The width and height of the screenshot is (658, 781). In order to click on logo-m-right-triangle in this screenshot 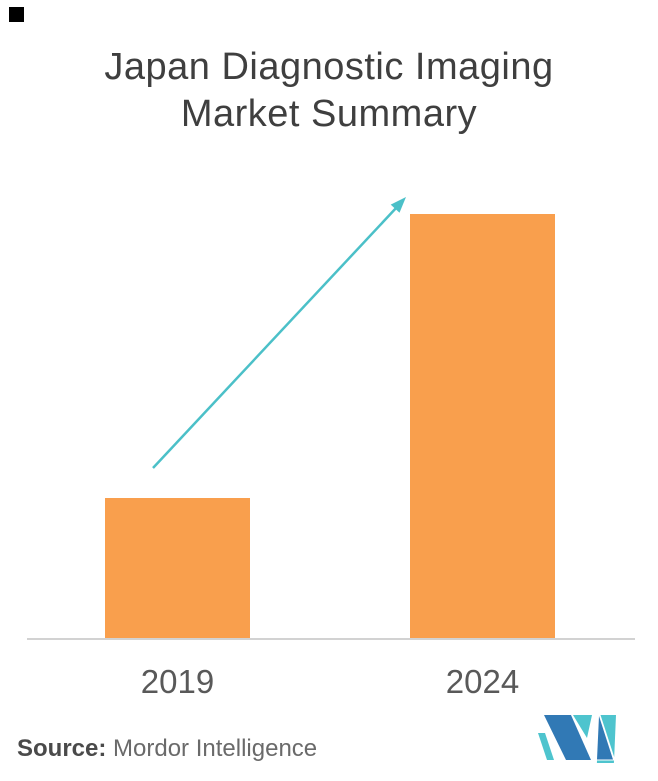, I will do `click(582, 726)`.